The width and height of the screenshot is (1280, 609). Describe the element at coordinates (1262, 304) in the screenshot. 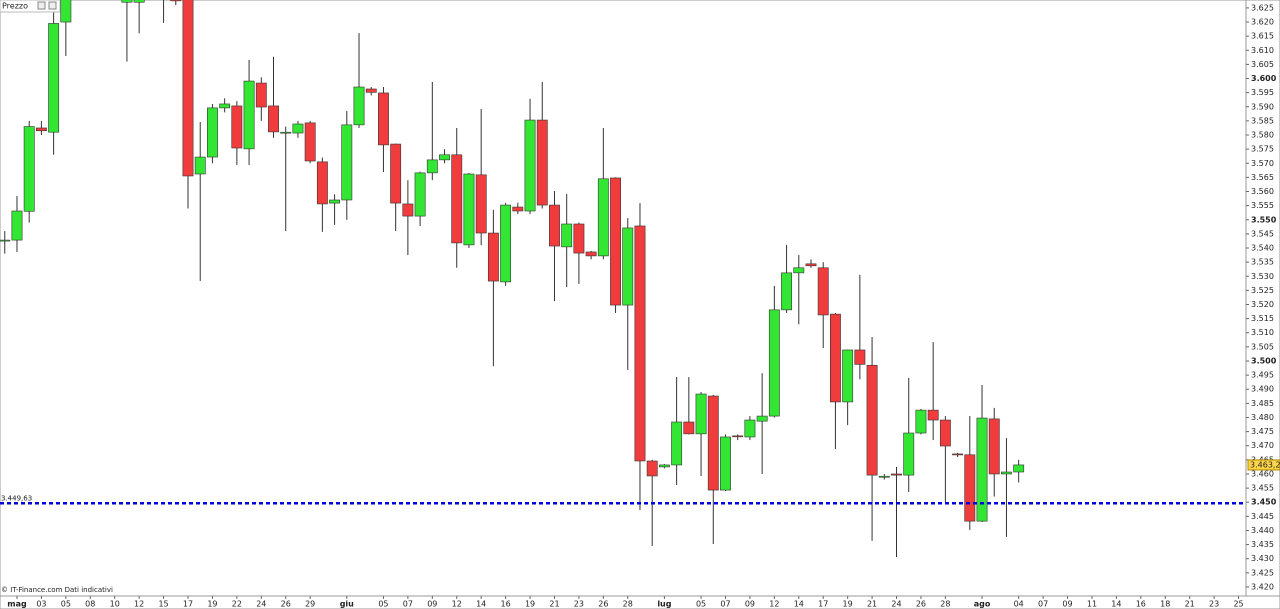

I see `y-tick-label: 3.520` at that location.